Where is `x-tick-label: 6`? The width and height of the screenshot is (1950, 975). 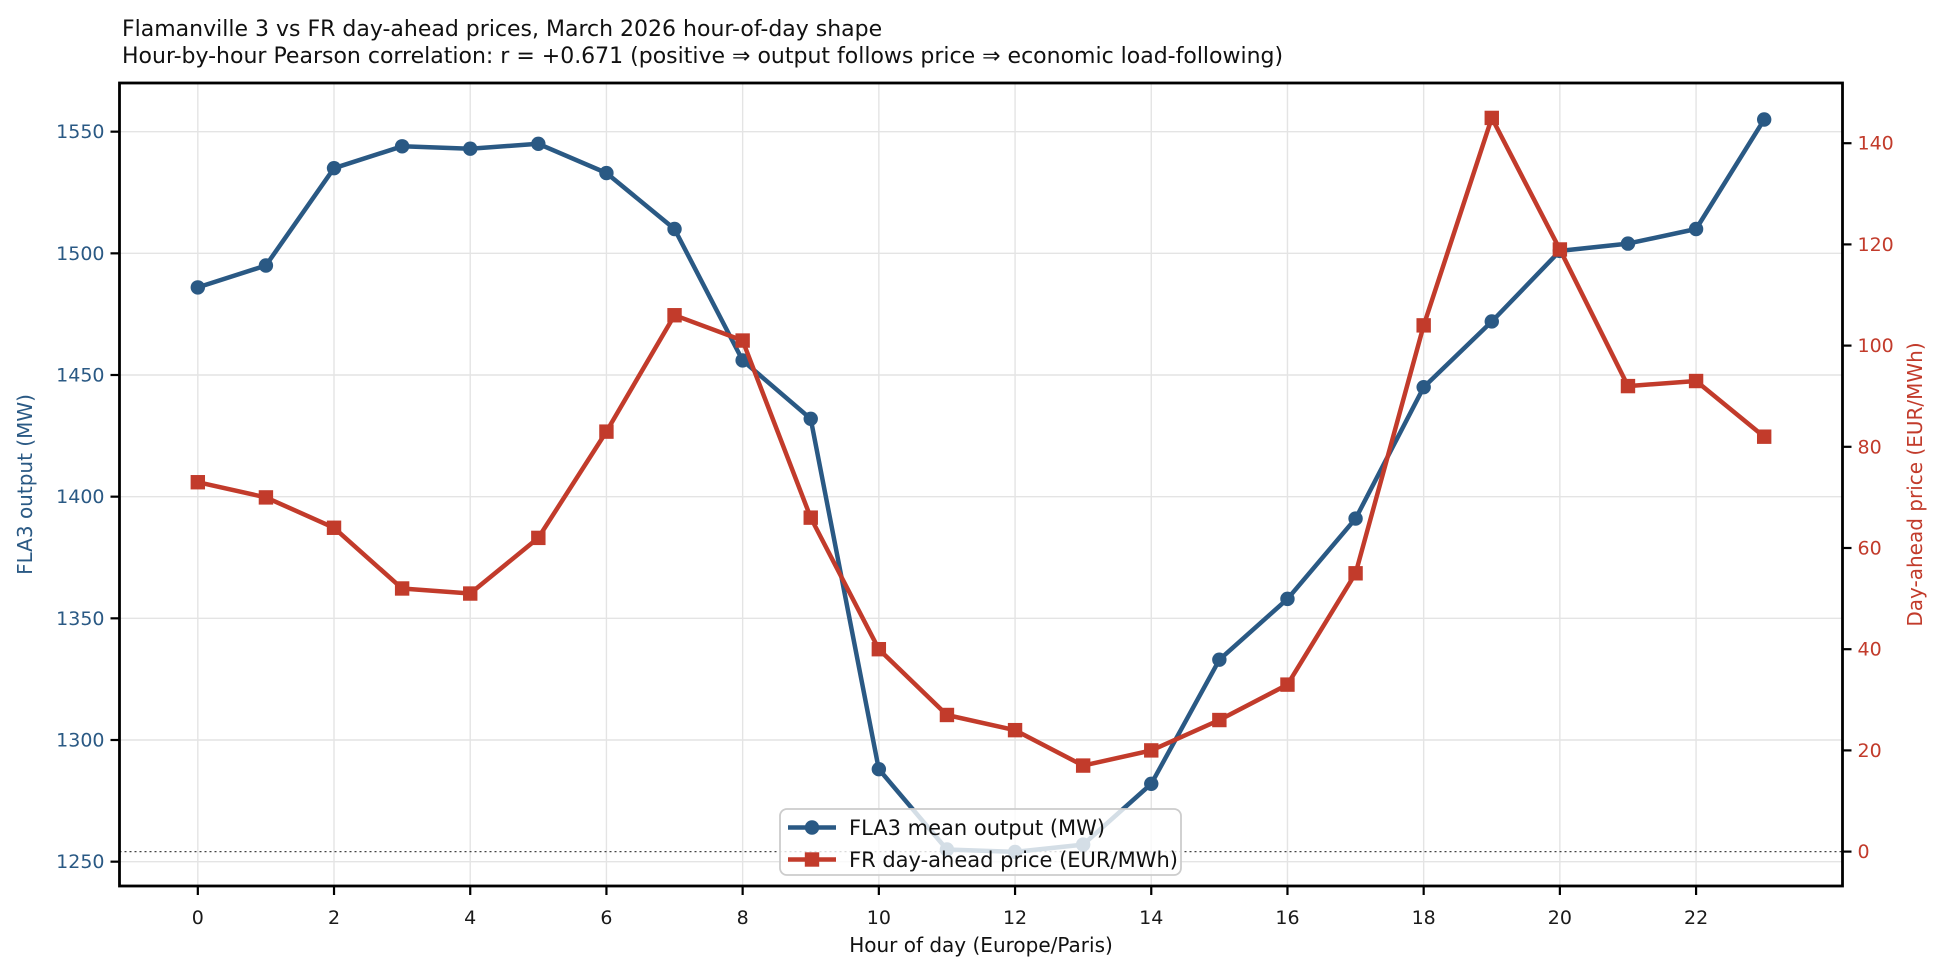
x-tick-label: 6 is located at coordinates (606, 918).